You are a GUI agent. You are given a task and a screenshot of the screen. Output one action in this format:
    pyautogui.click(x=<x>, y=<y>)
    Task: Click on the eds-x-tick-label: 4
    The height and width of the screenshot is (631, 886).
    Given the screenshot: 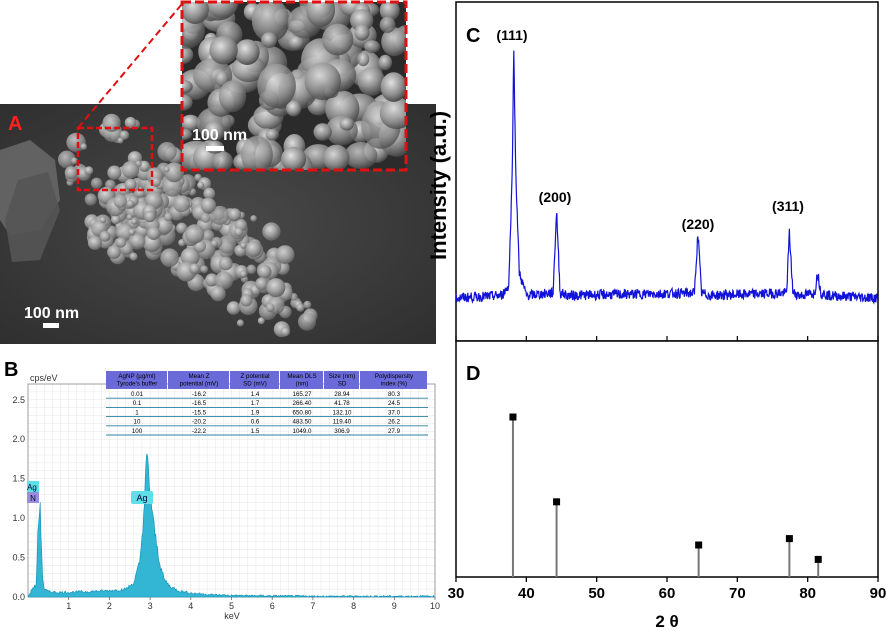 What is the action you would take?
    pyautogui.click(x=190, y=606)
    